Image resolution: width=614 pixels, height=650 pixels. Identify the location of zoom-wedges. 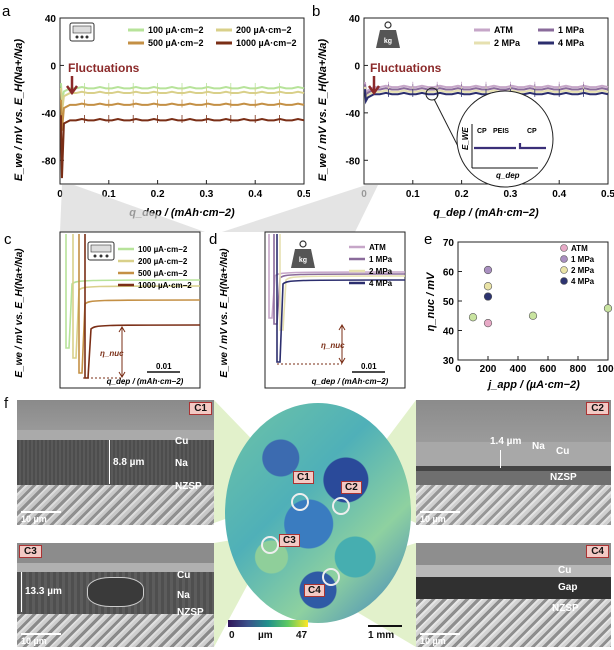
(219, 208).